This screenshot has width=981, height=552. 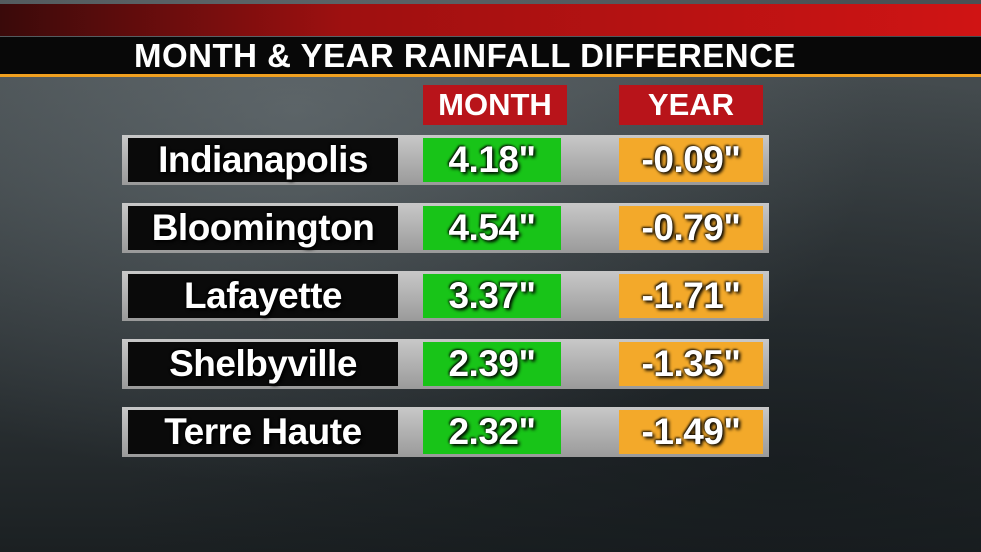 What do you see at coordinates (492, 364) in the screenshot?
I see `month-value: 2.39"` at bounding box center [492, 364].